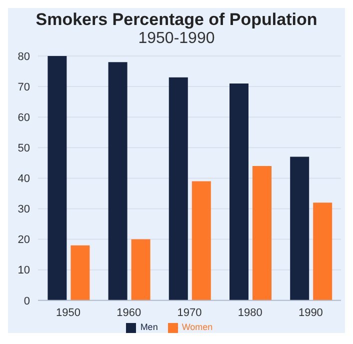 The width and height of the screenshot is (353, 344). I want to click on y-tick-label: 0, so click(27, 301).